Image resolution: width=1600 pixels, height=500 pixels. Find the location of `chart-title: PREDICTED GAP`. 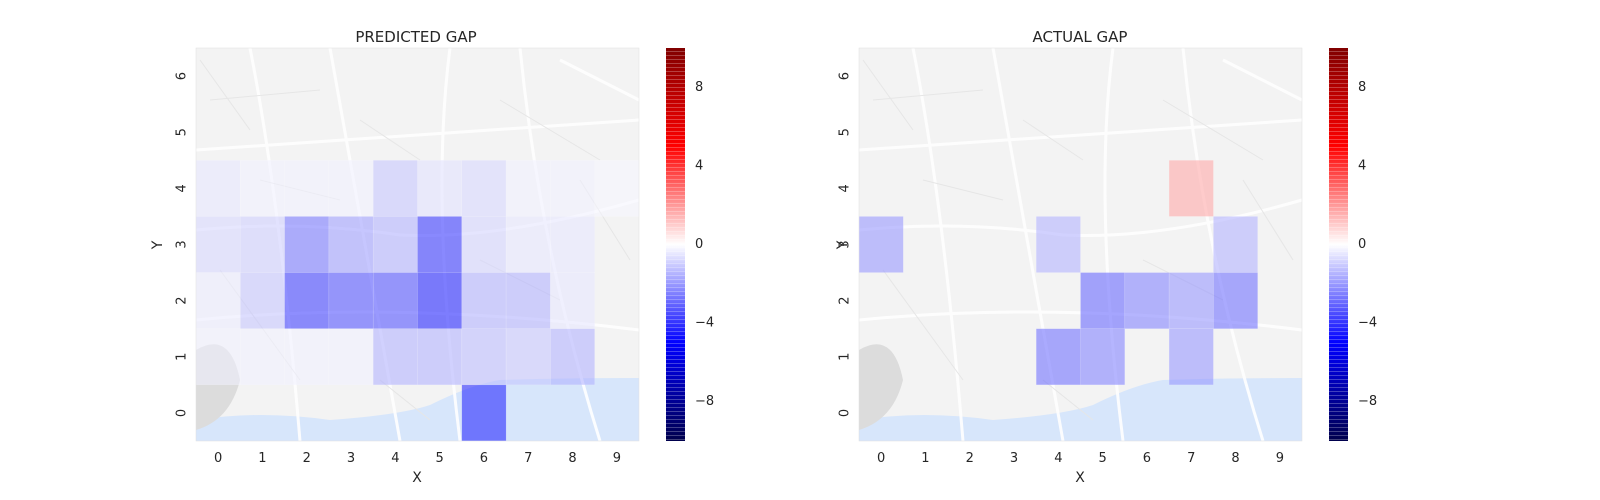

chart-title: PREDICTED GAP is located at coordinates (415, 37).